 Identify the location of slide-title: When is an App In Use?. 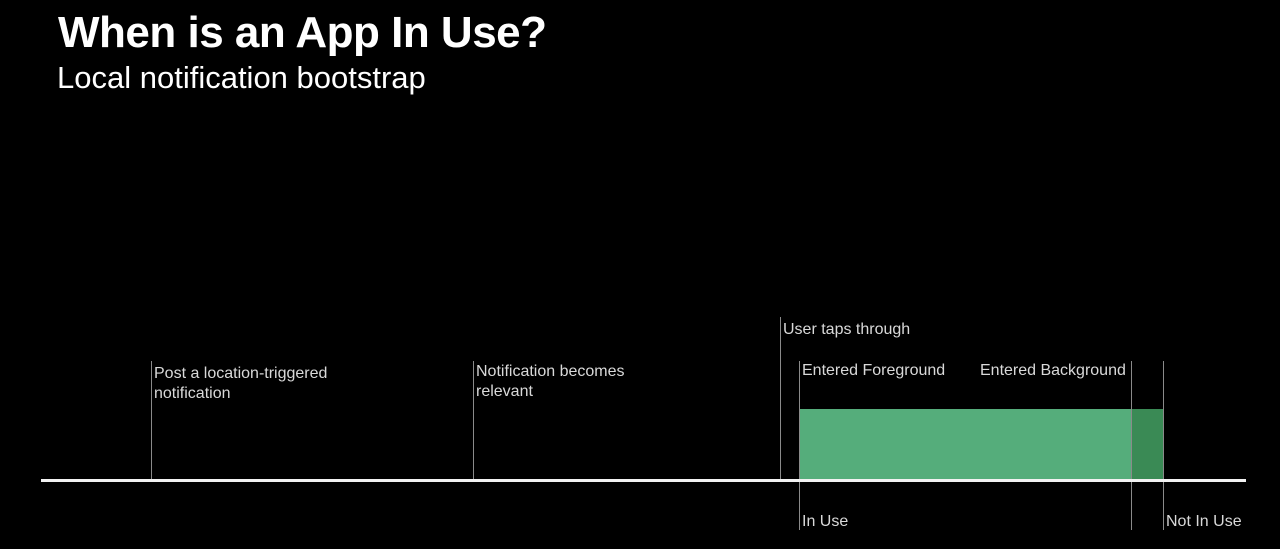
(302, 32).